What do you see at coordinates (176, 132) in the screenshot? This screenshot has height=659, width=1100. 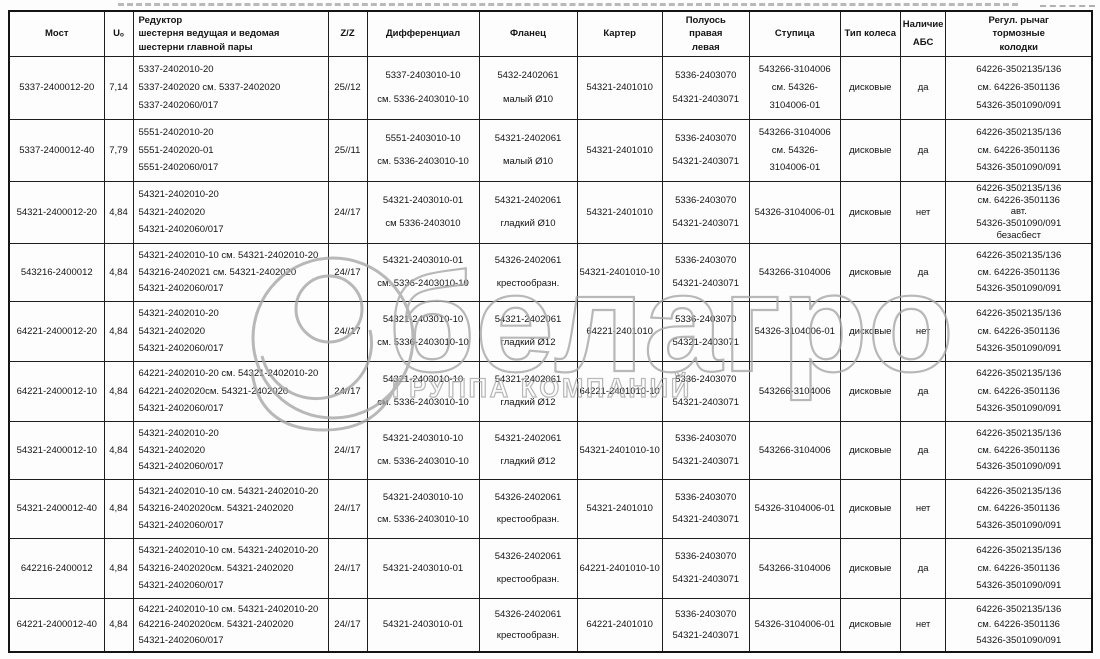 I see `cell-line: 5551-2402010-20` at bounding box center [176, 132].